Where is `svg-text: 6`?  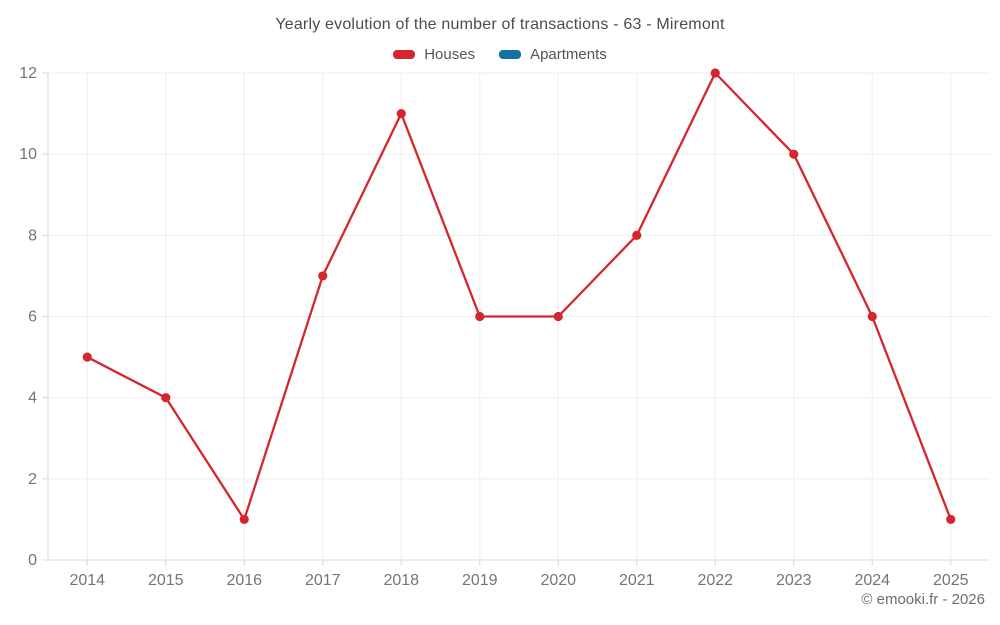
svg-text: 6 is located at coordinates (32, 317).